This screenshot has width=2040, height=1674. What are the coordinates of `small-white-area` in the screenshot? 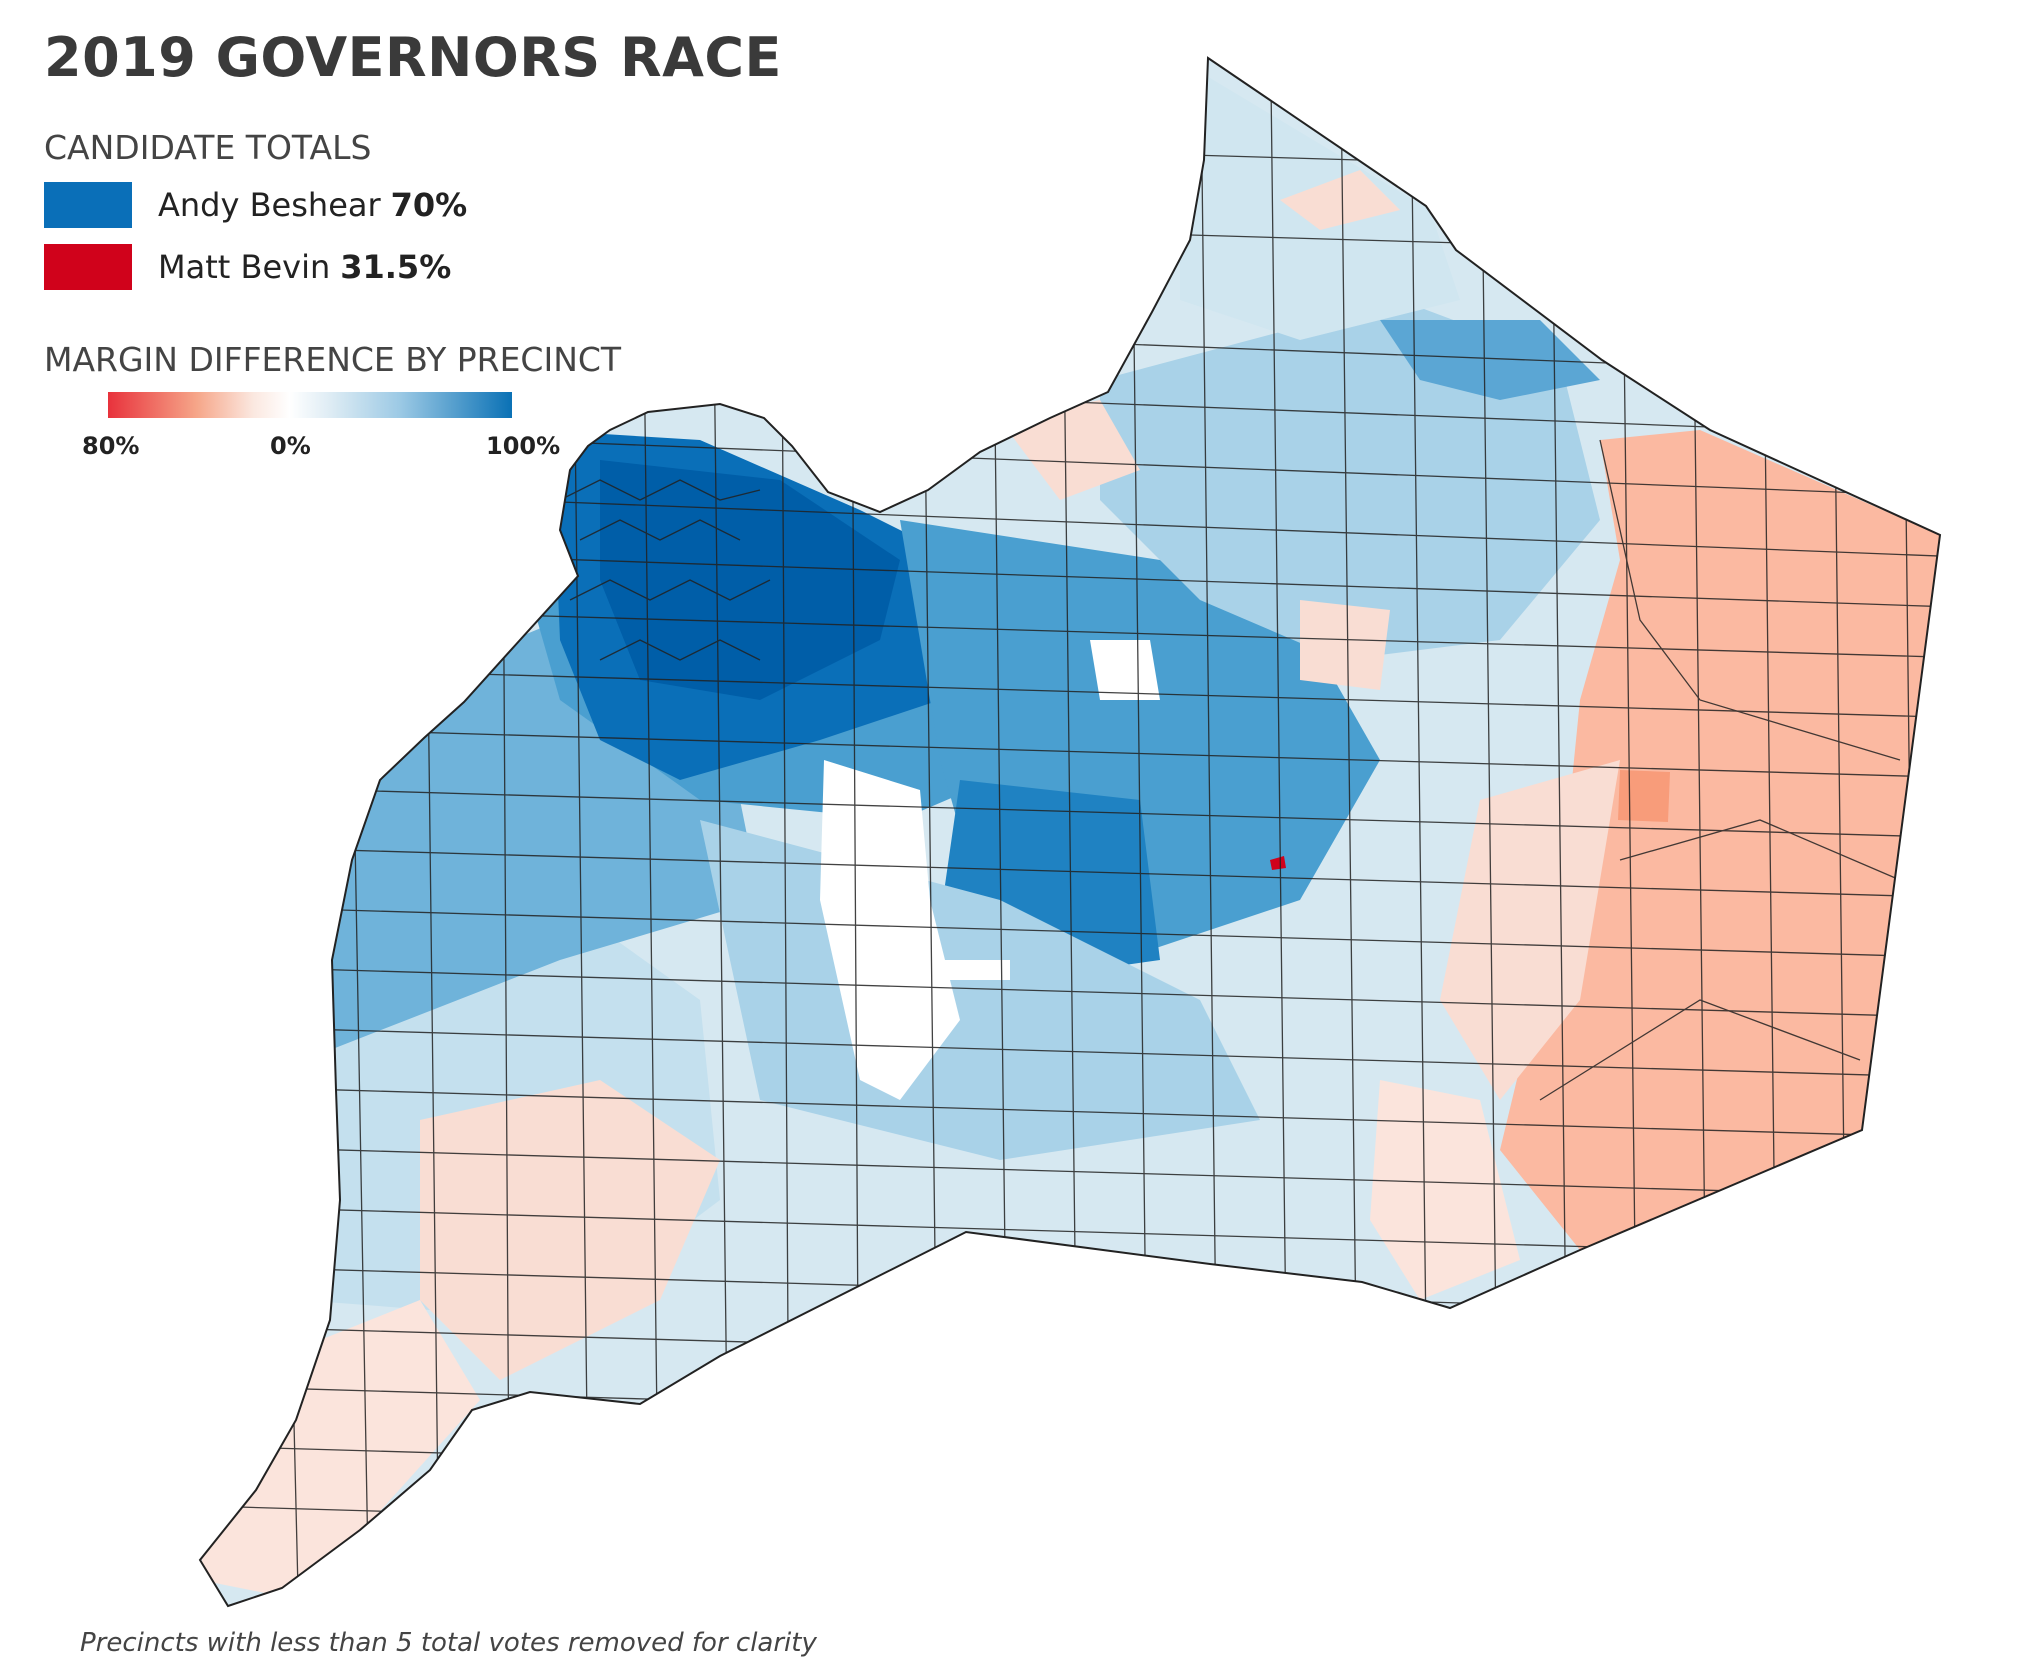 It's located at (975, 970).